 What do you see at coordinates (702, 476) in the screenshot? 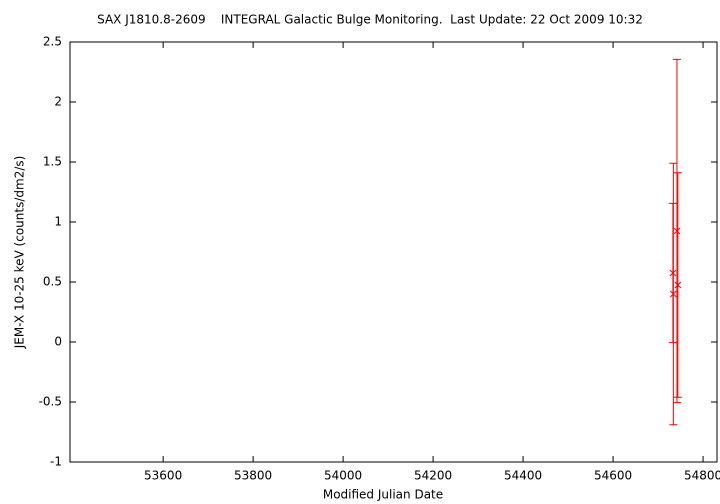
I see `x-tick-label: 54800` at bounding box center [702, 476].